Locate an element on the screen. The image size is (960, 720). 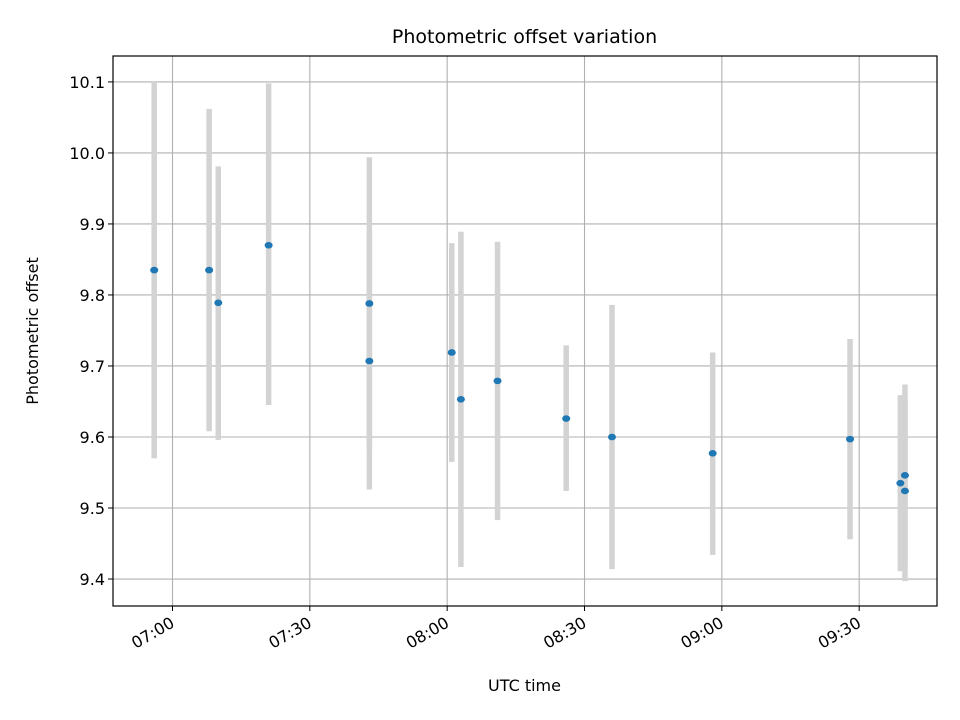
y-tick-label: 9.6 is located at coordinates (92, 437).